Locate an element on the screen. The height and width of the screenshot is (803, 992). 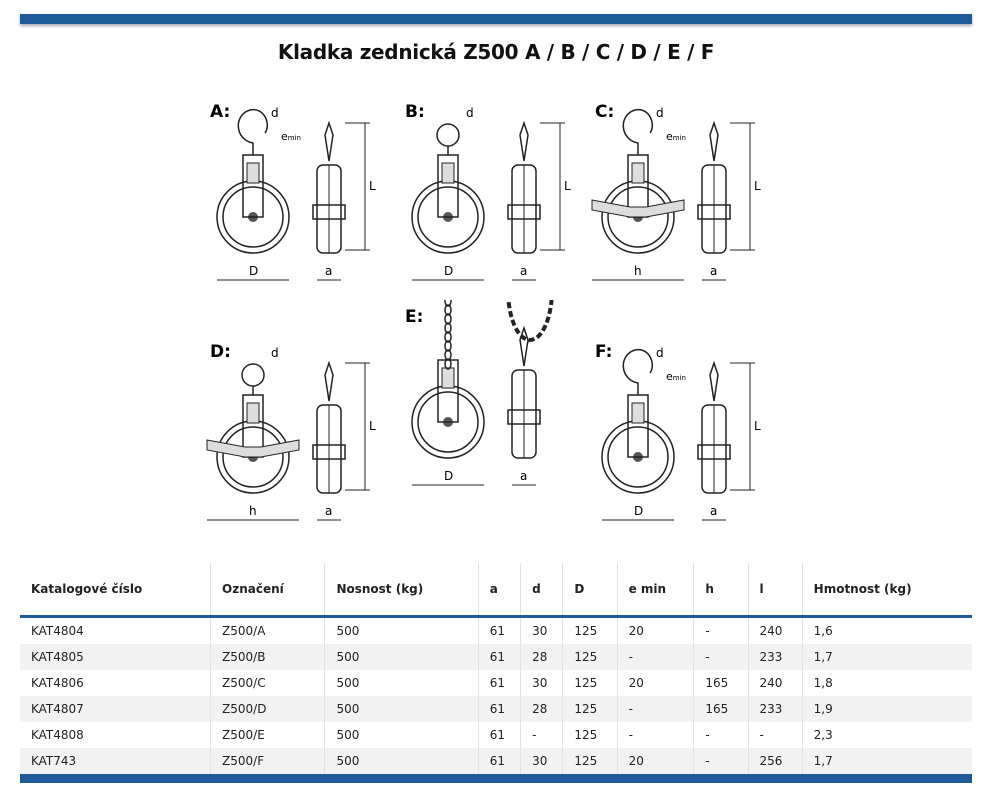
figure-label: A: is located at coordinates (220, 112).